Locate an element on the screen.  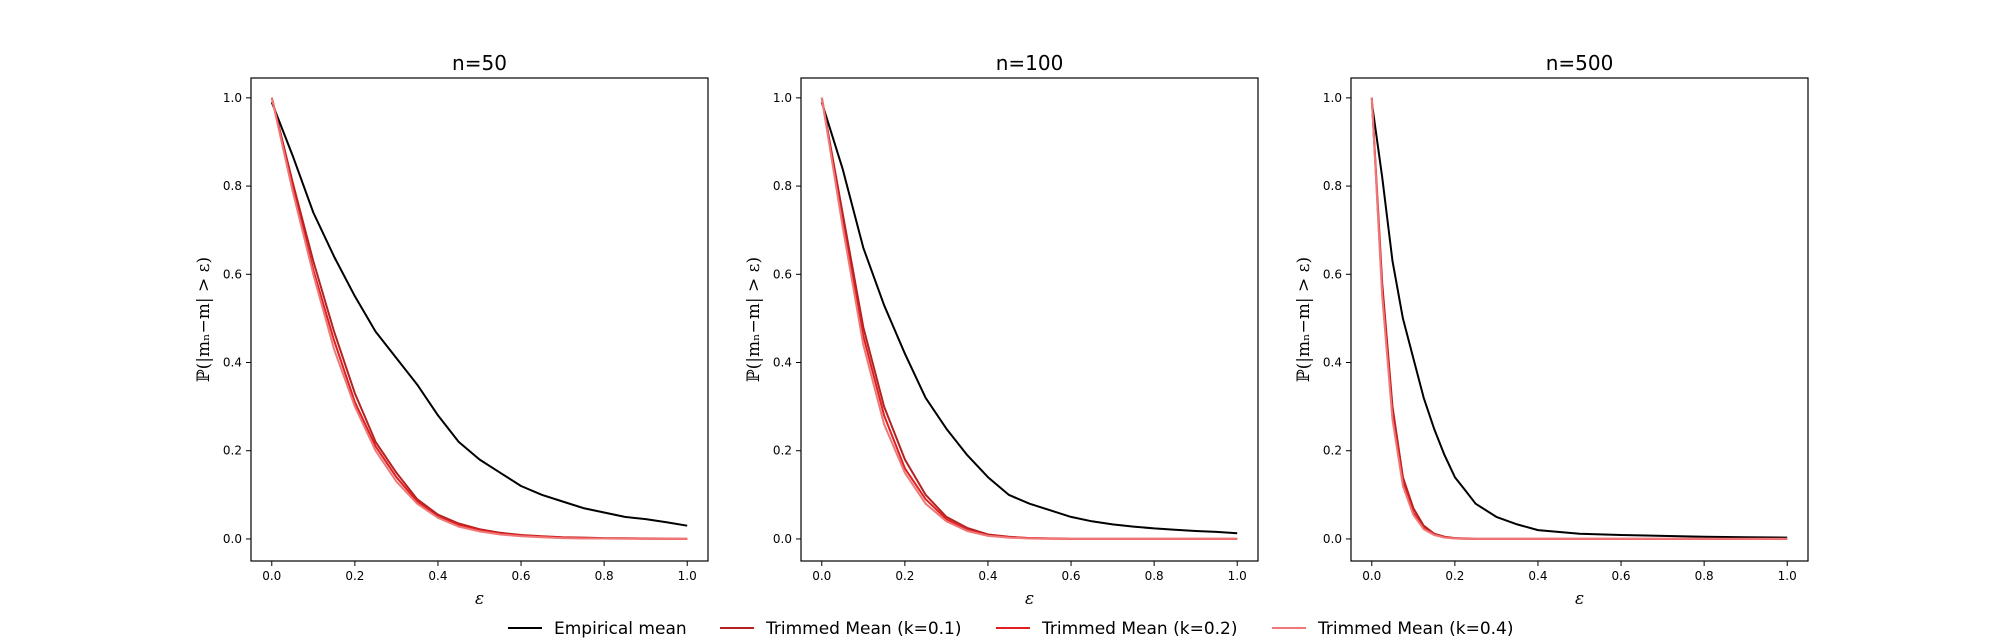
legend-item: Empirical mean is located at coordinates (597, 629).